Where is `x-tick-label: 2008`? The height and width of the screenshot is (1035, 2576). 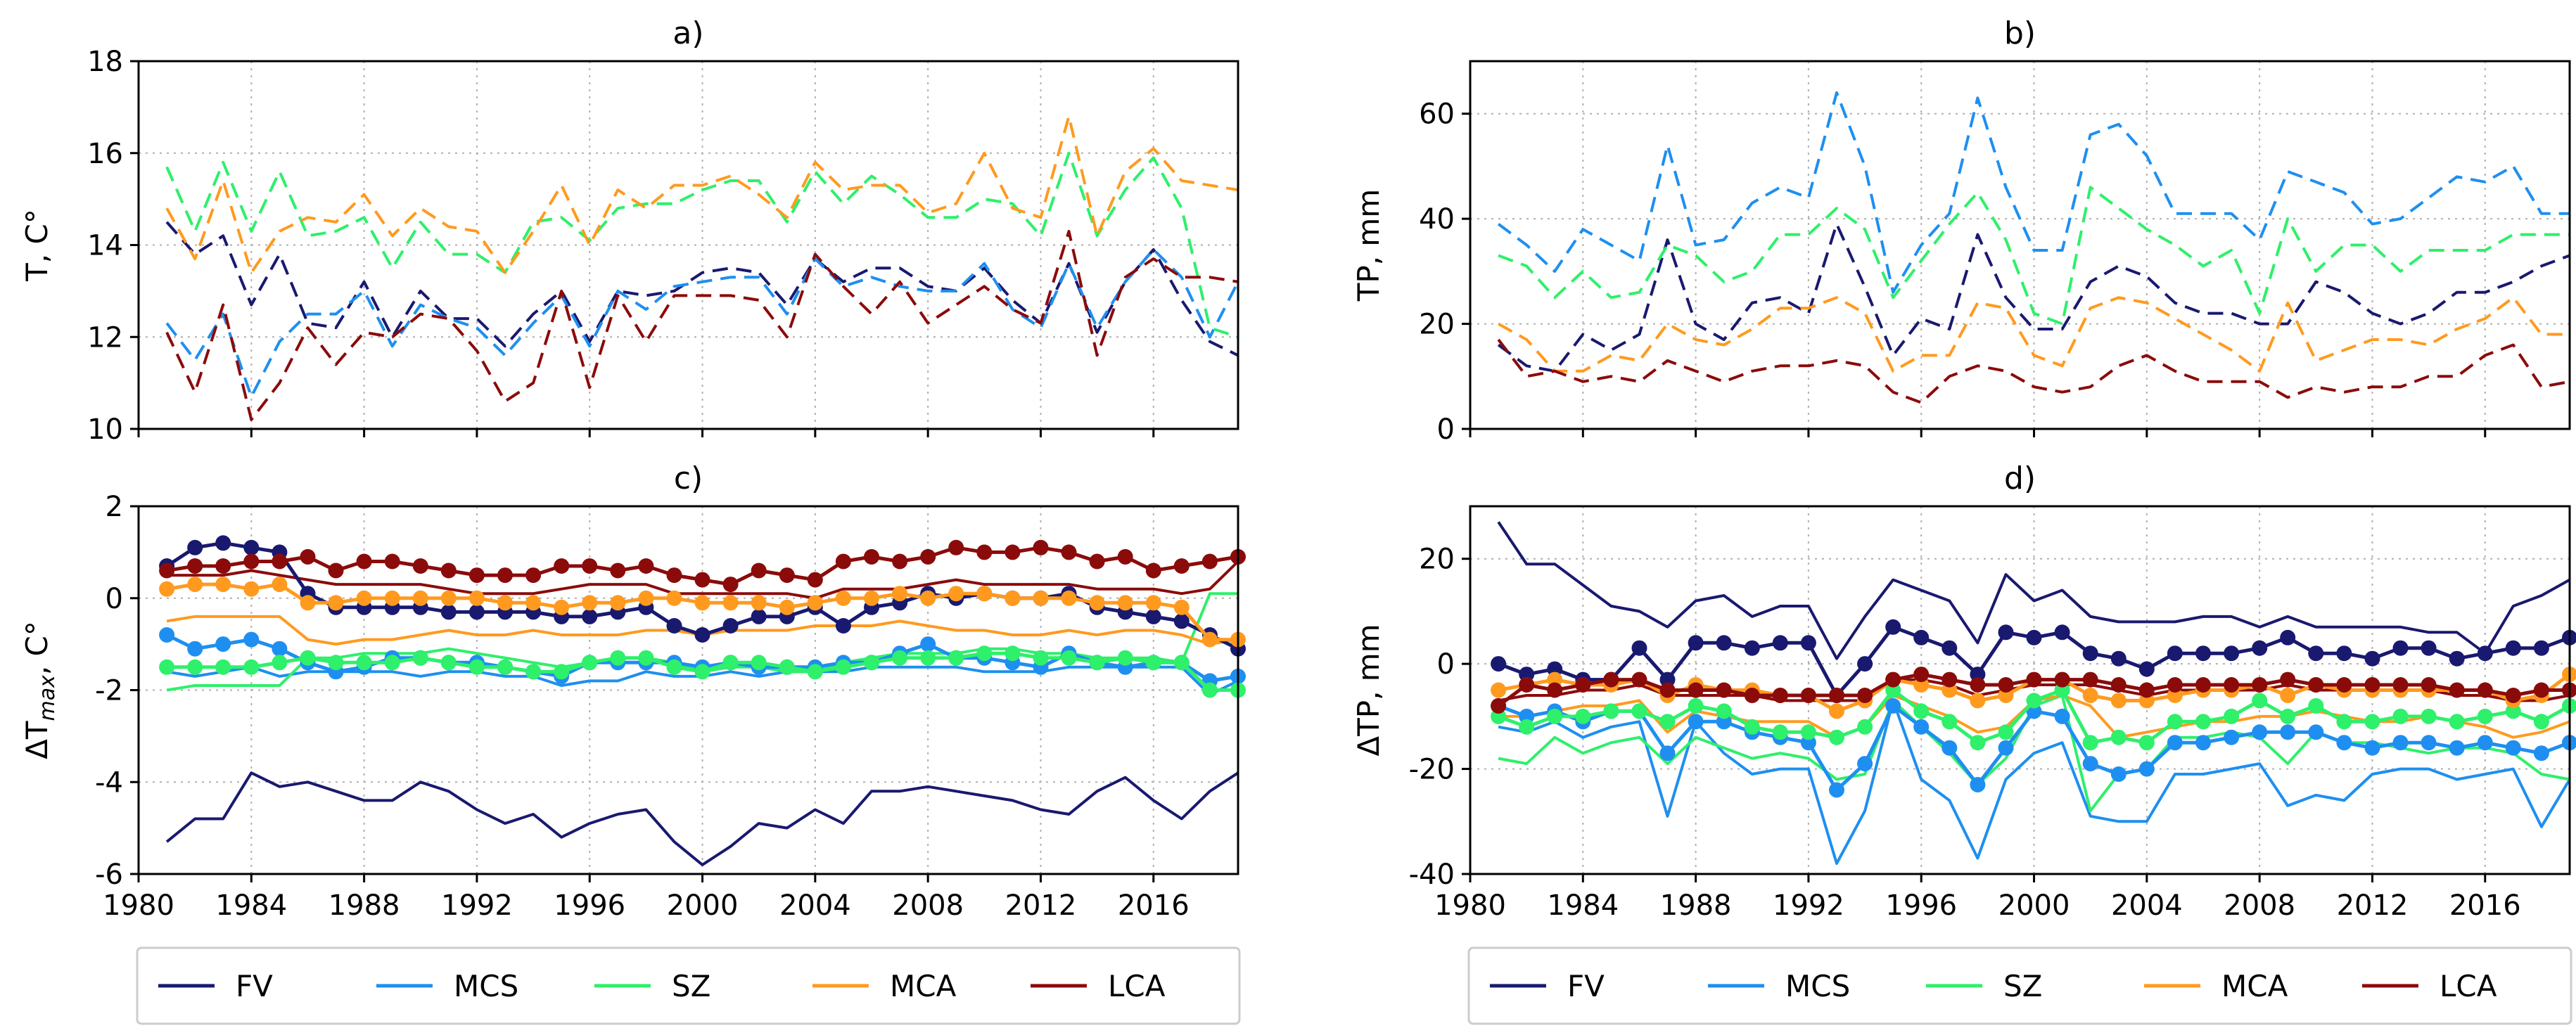 x-tick-label: 2008 is located at coordinates (928, 906).